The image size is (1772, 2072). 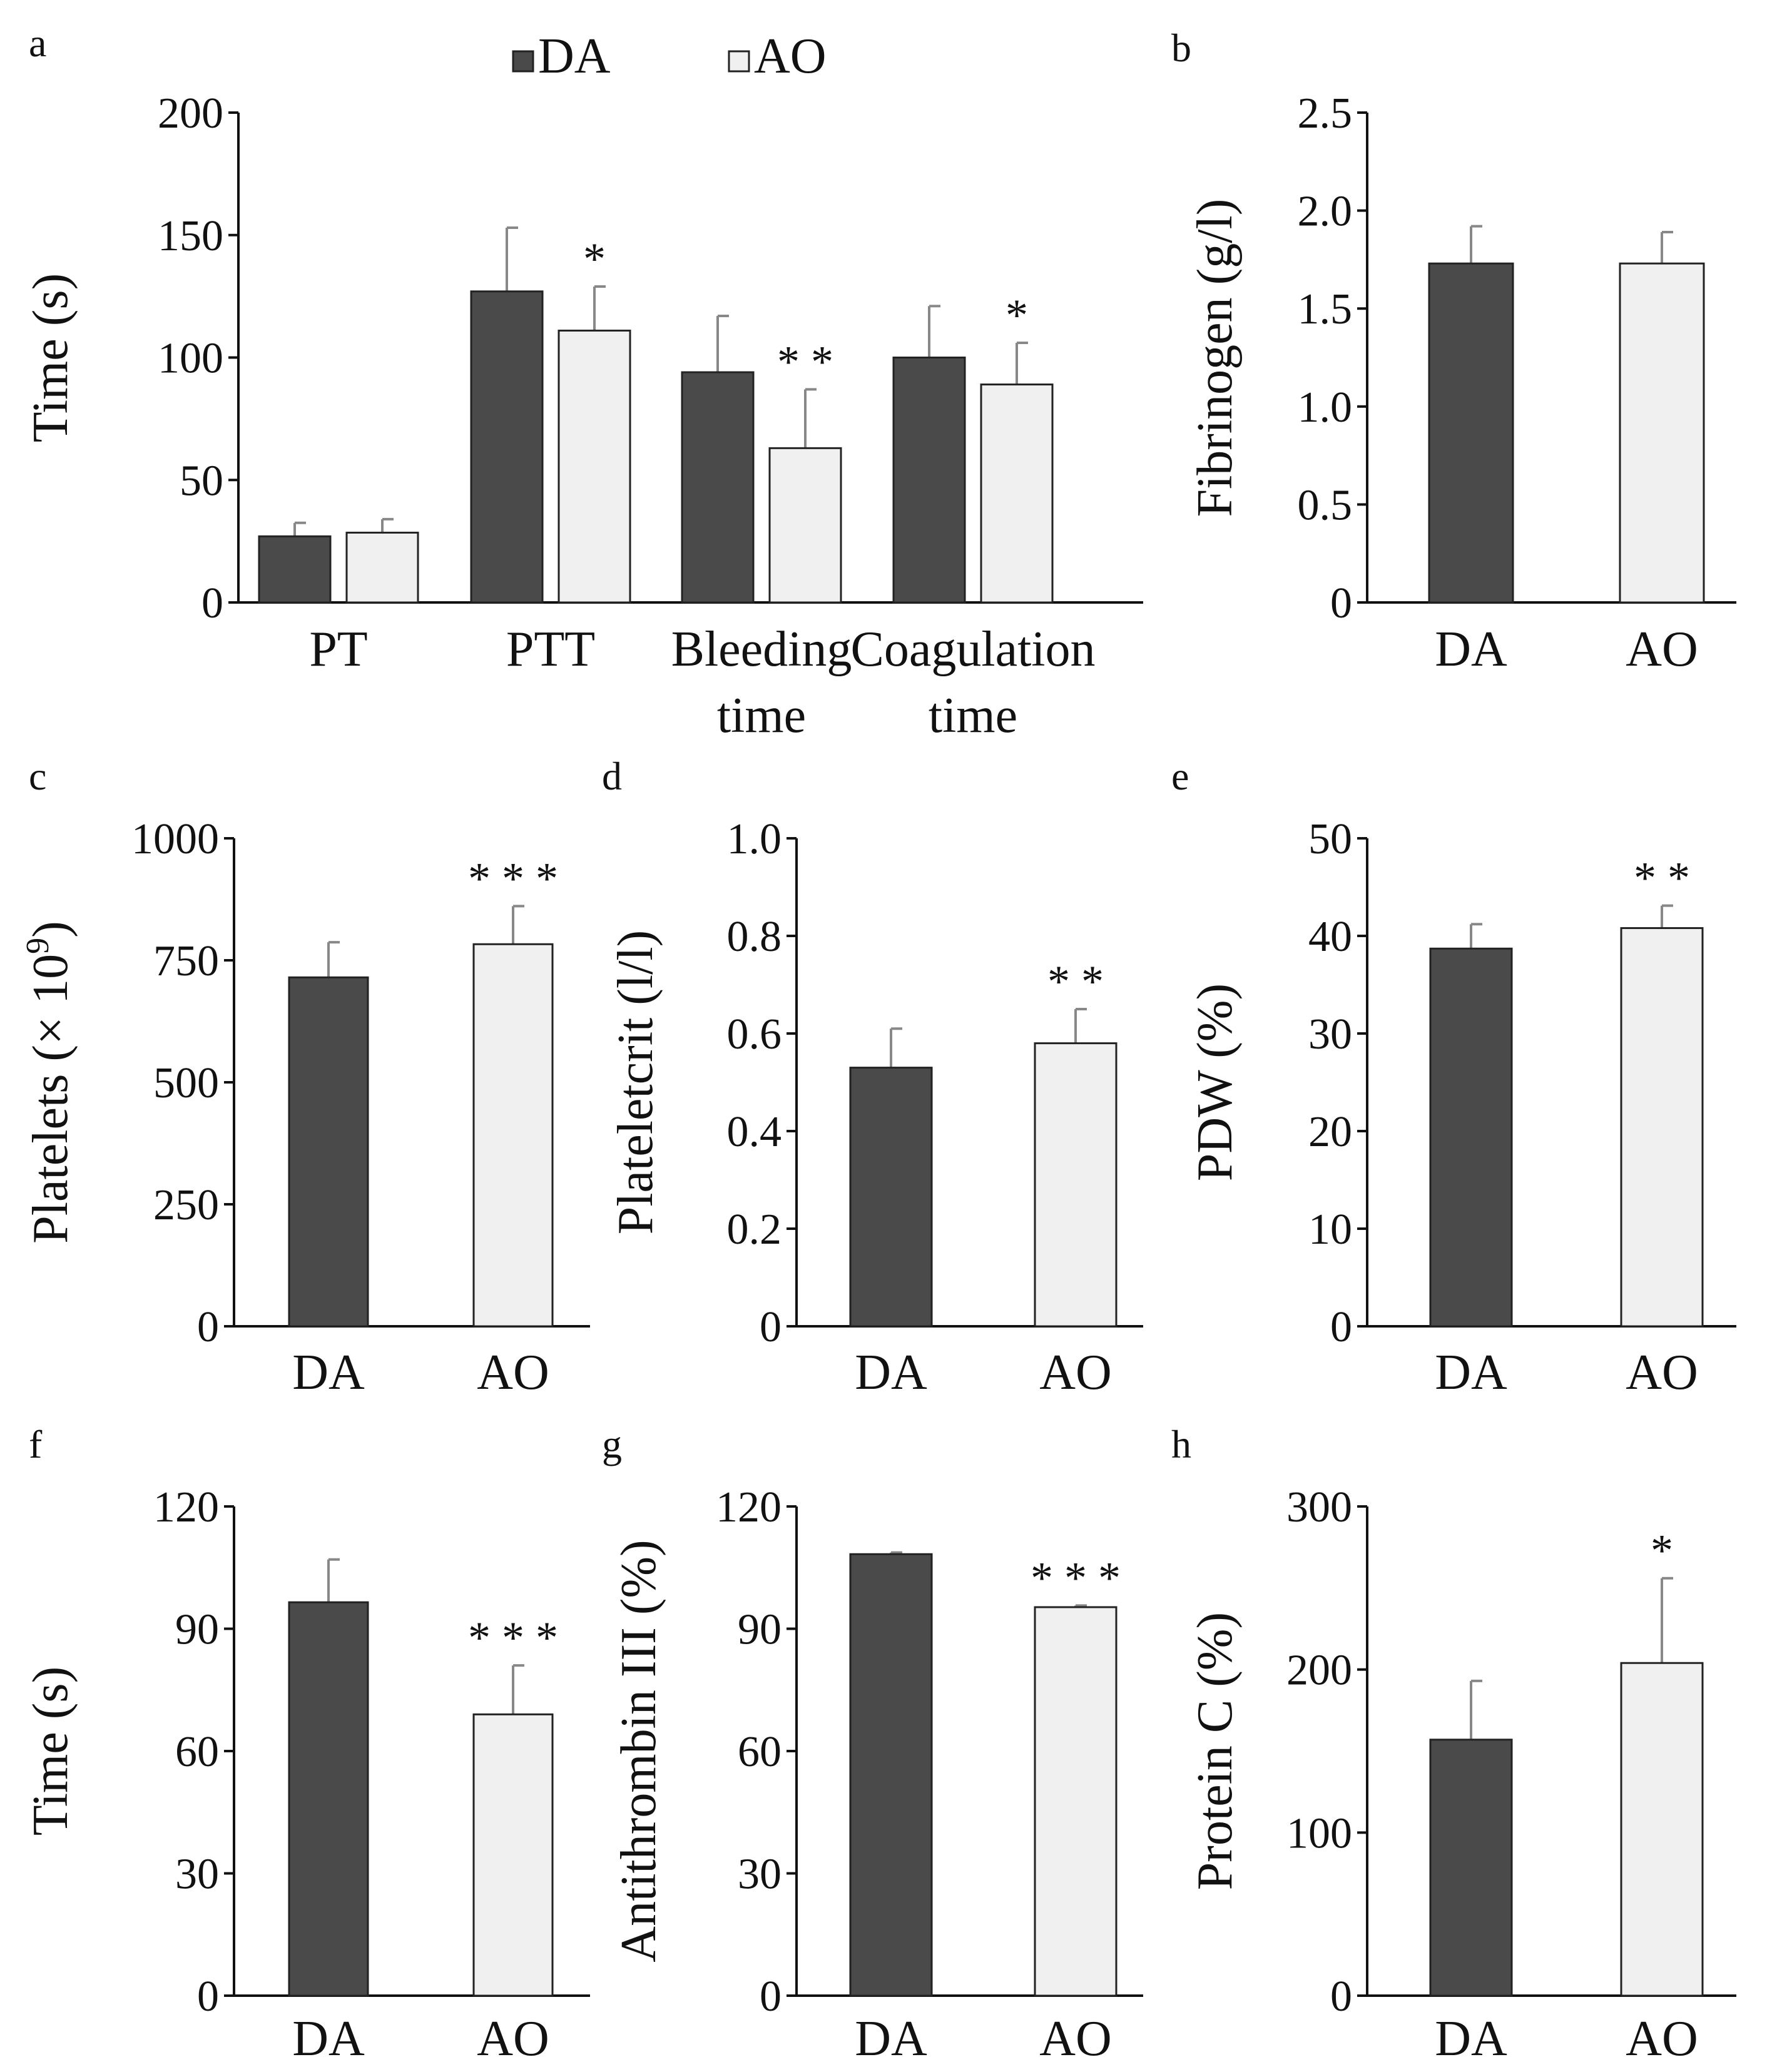 I want to click on panel-letter: c, so click(x=37, y=776).